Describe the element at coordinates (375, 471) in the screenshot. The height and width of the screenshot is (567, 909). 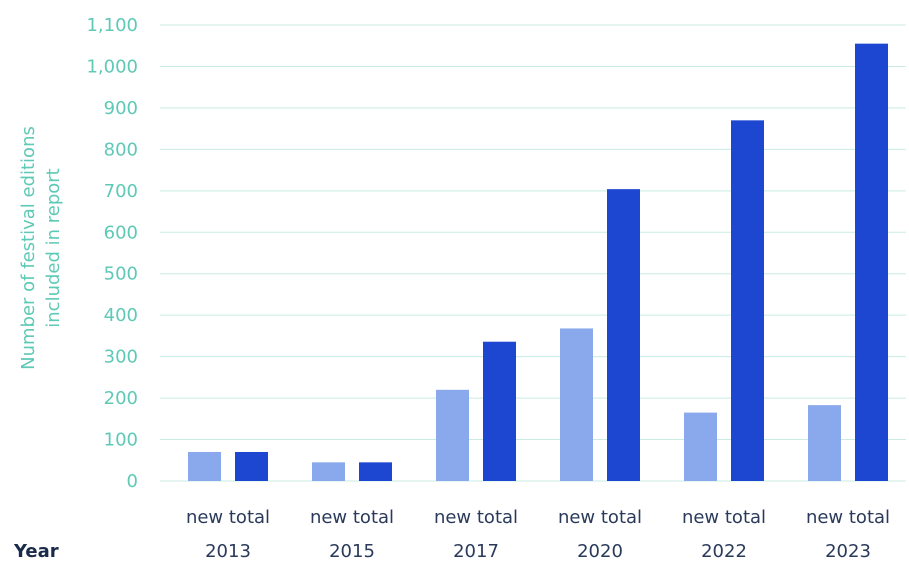
I see `bar-total-2015` at that location.